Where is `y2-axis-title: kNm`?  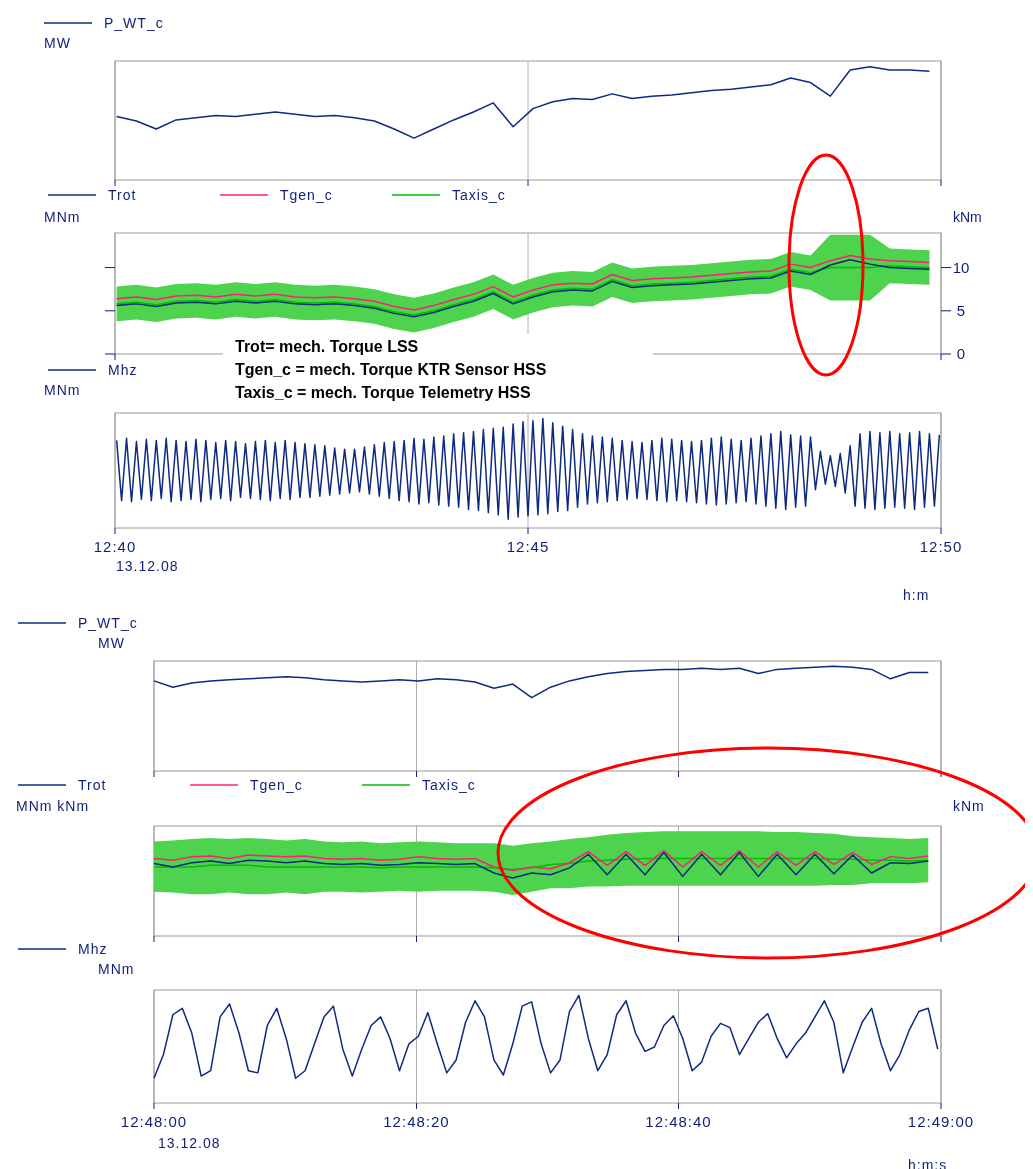 y2-axis-title: kNm is located at coordinates (967, 217).